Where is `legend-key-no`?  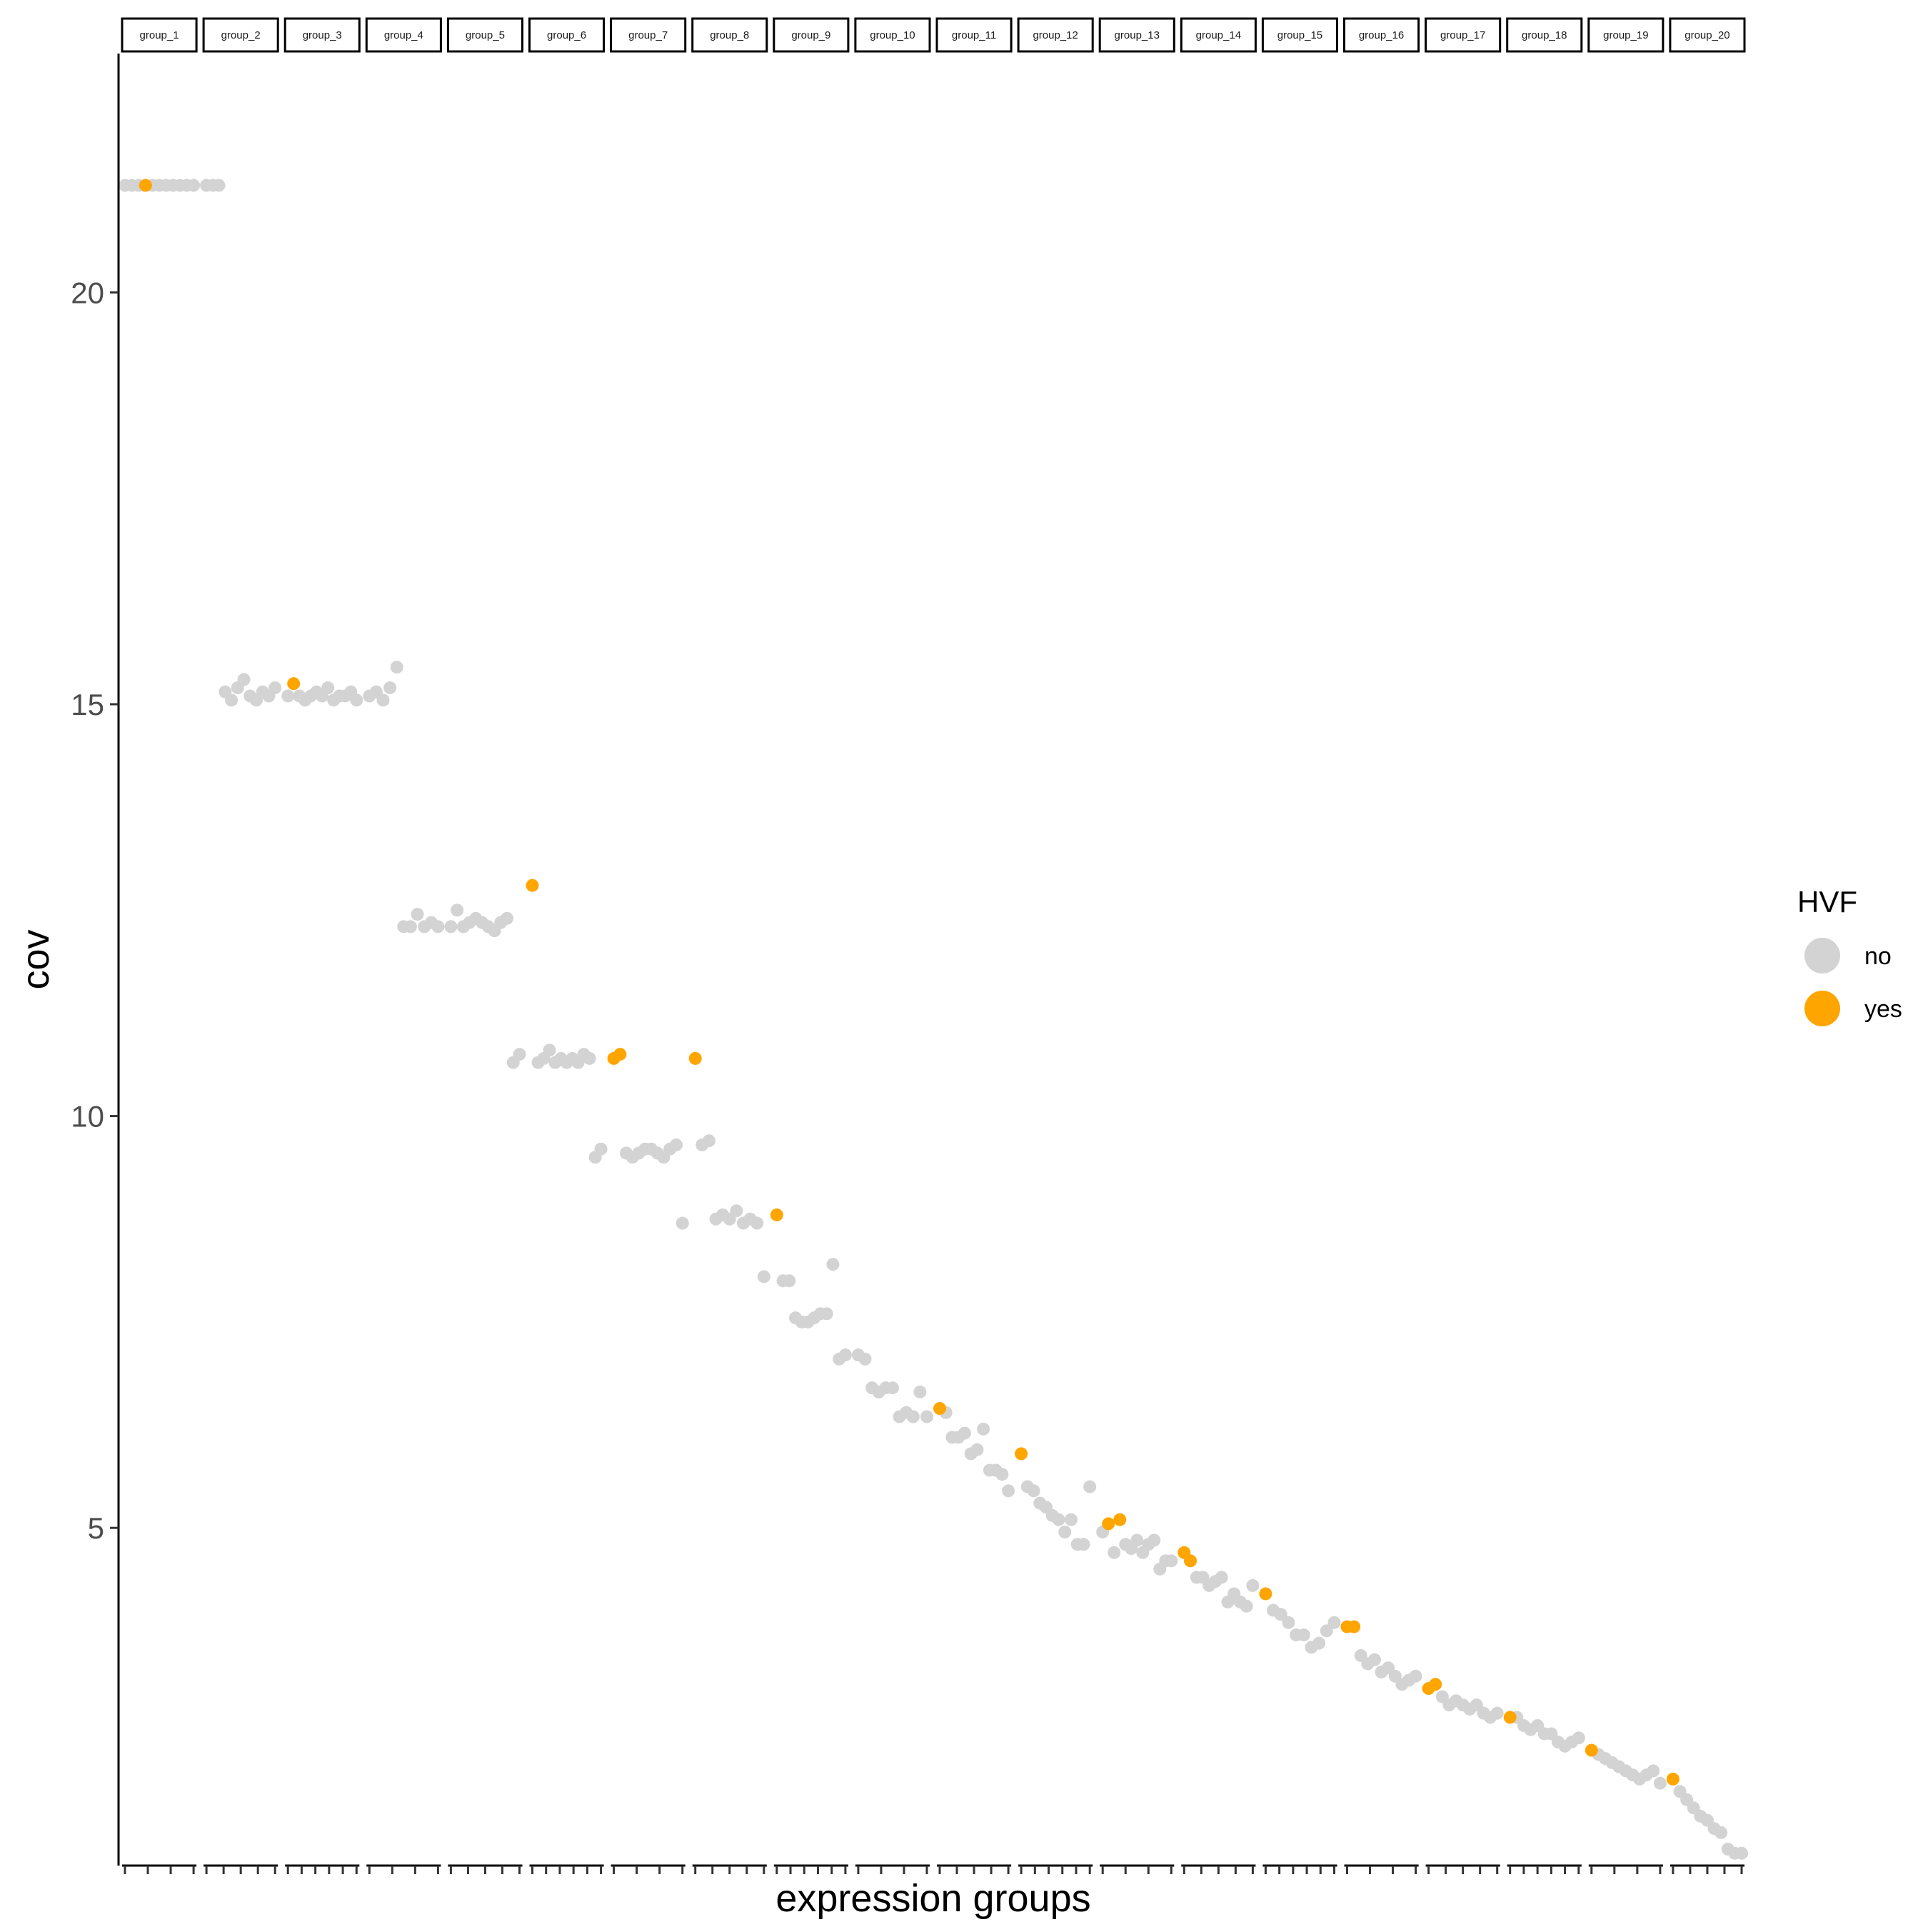 legend-key-no is located at coordinates (1822, 955).